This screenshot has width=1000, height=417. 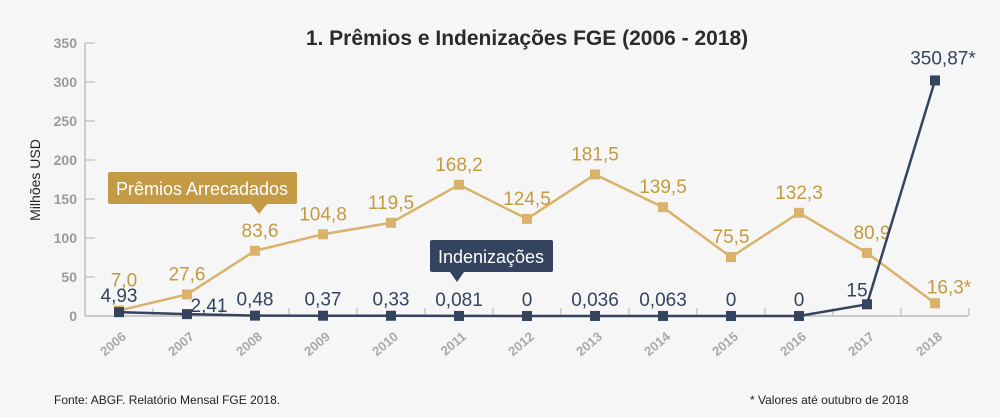 I want to click on x-tick-label: 2008, so click(x=249, y=344).